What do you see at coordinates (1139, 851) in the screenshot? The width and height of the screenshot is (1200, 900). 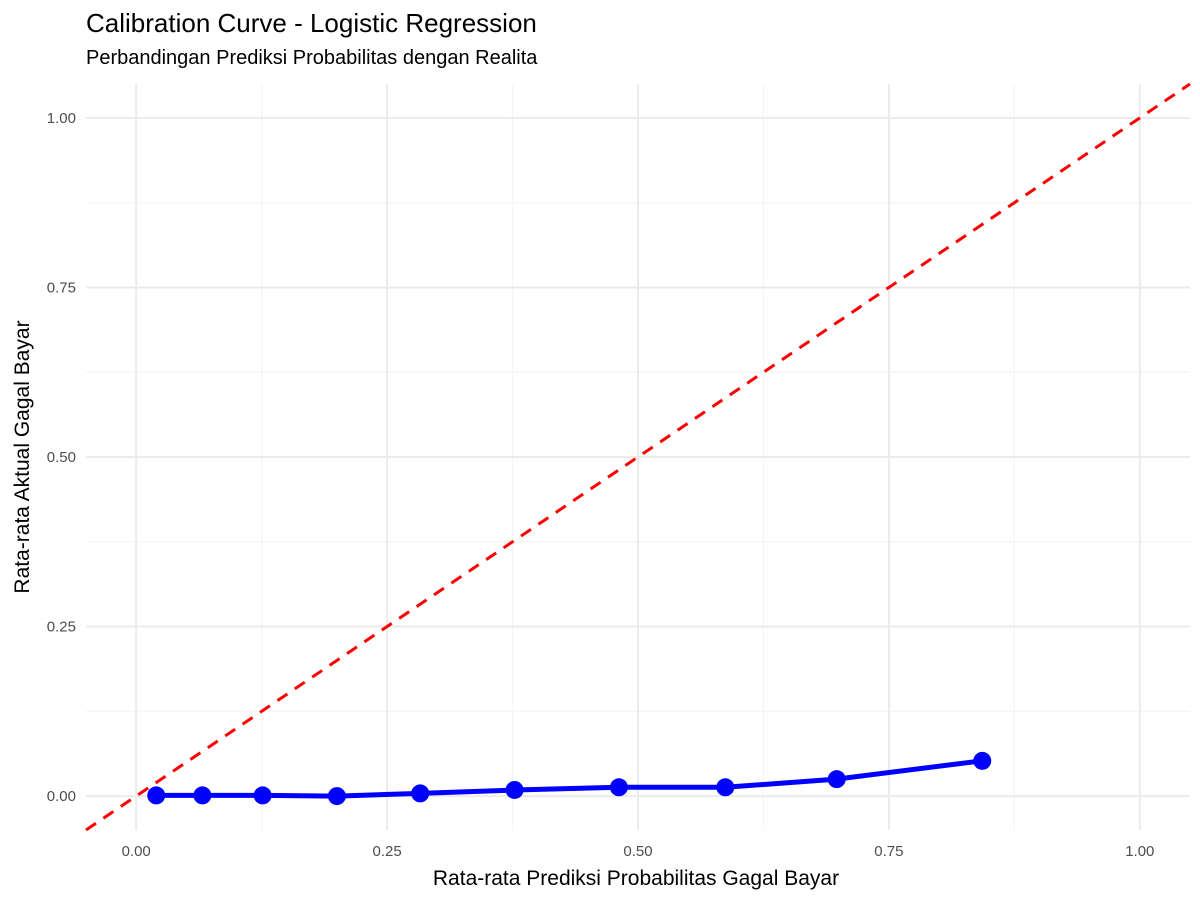 I see `x-tick-label: 1.00` at bounding box center [1139, 851].